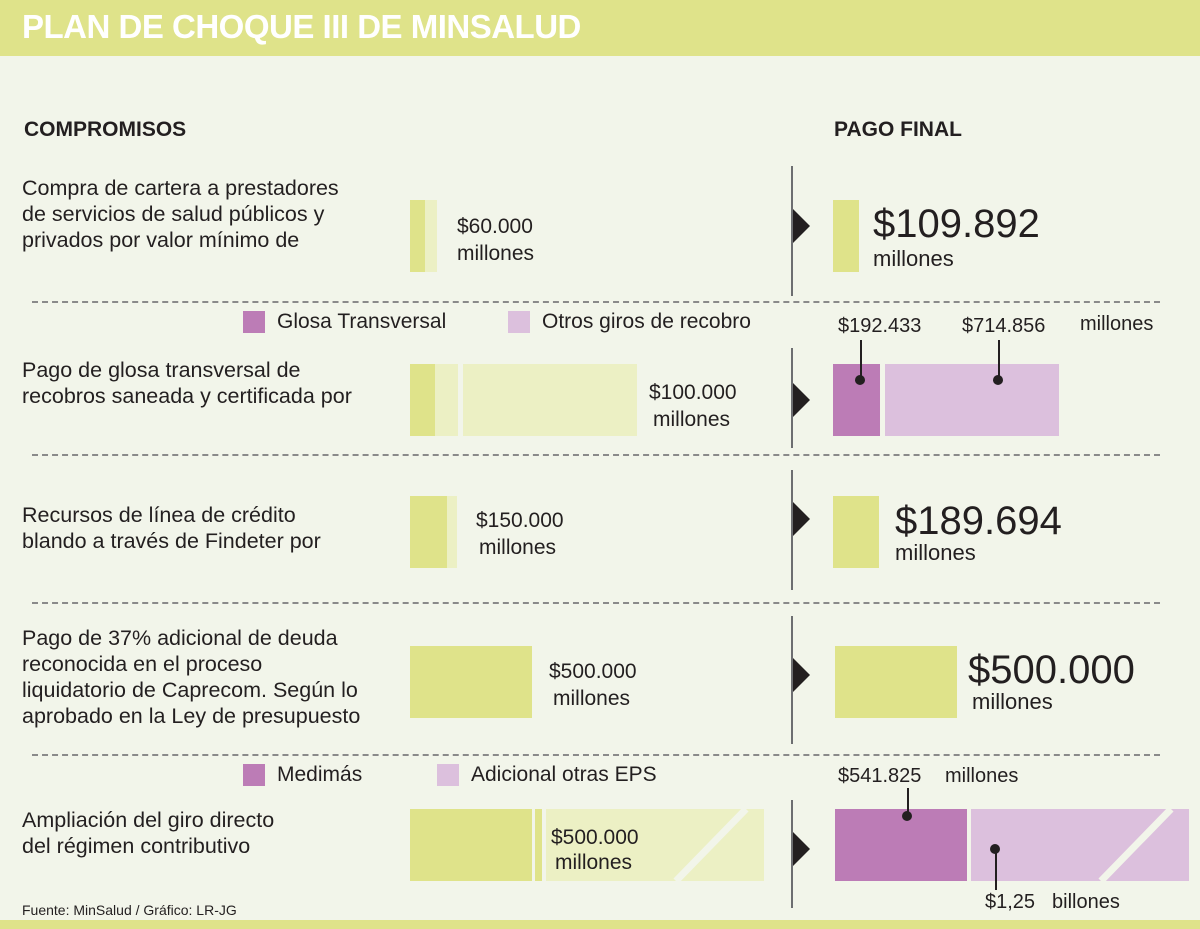 This screenshot has height=929, width=1200. I want to click on row-5-final-bar-otras-eps, so click(1080, 845).